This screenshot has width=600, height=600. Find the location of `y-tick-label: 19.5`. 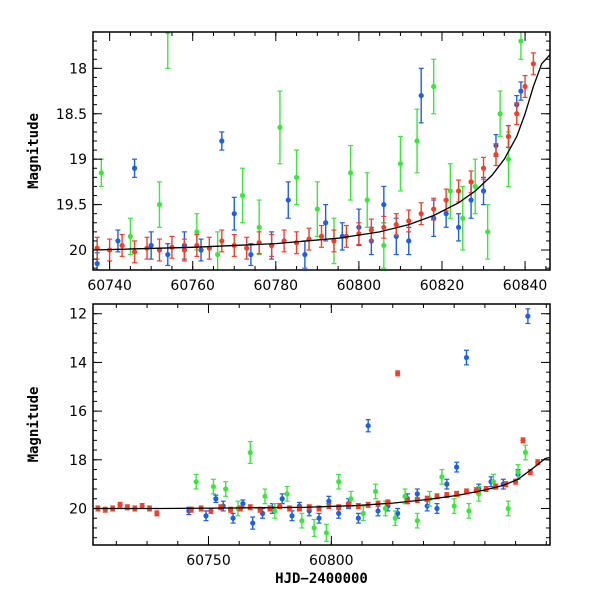

y-tick-label: 19.5 is located at coordinates (71, 206).